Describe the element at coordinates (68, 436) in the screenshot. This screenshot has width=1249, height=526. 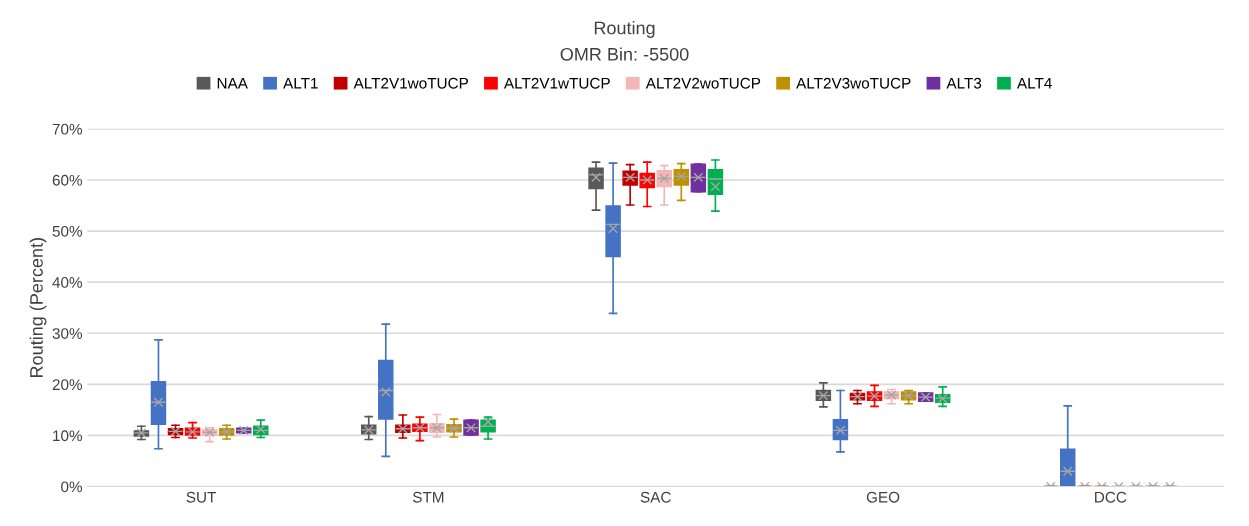
I see `y-tick-label: 10%` at that location.